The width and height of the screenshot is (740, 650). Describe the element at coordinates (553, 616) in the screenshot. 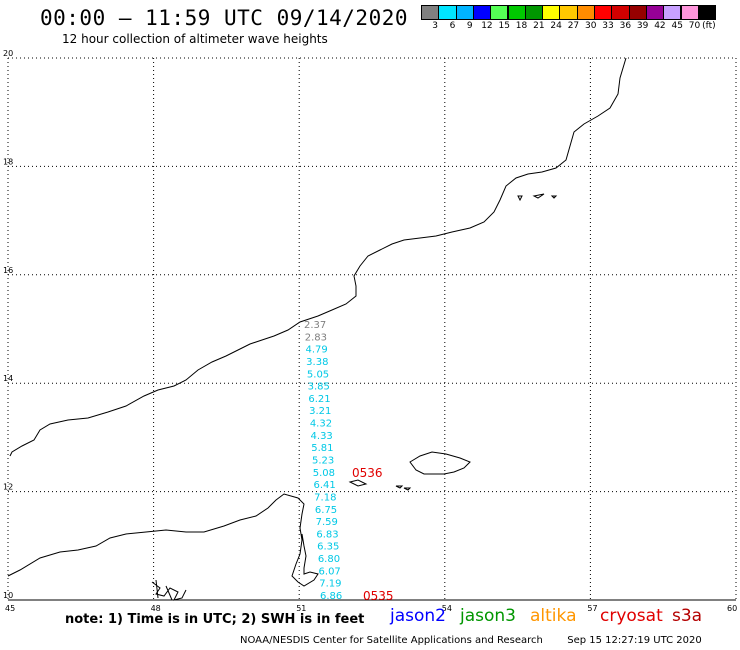

I see `satellite-legend-item: altika` at that location.